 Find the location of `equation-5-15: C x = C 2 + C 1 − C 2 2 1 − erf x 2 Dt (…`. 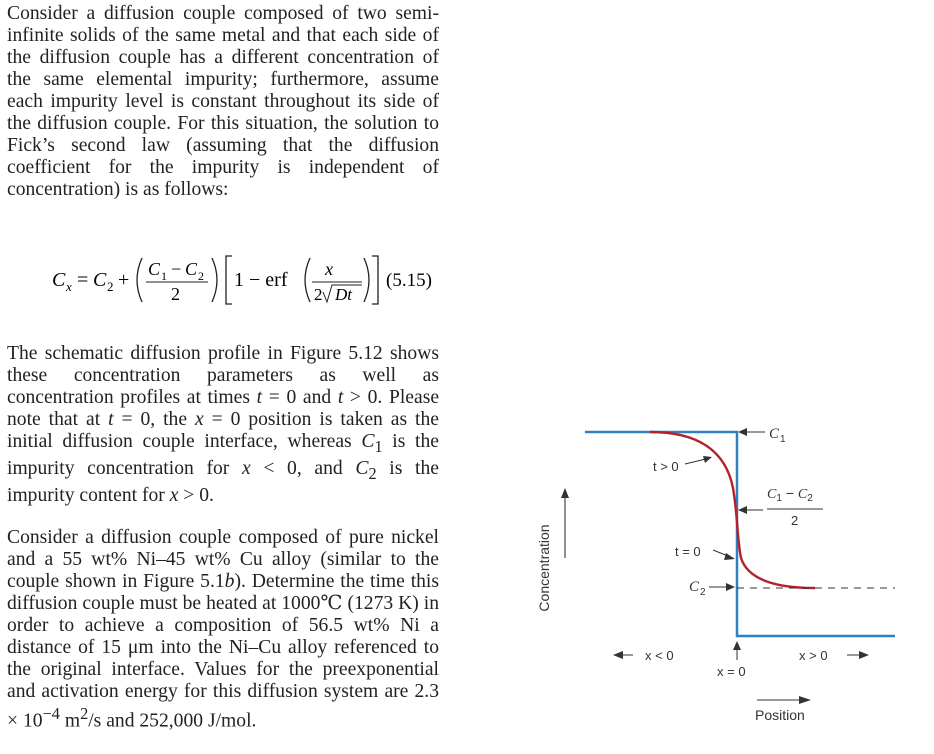

equation-5-15: C x = C 2 + C 1 − C 2 2 1 − erf x 2 Dt (… is located at coordinates (242, 280).